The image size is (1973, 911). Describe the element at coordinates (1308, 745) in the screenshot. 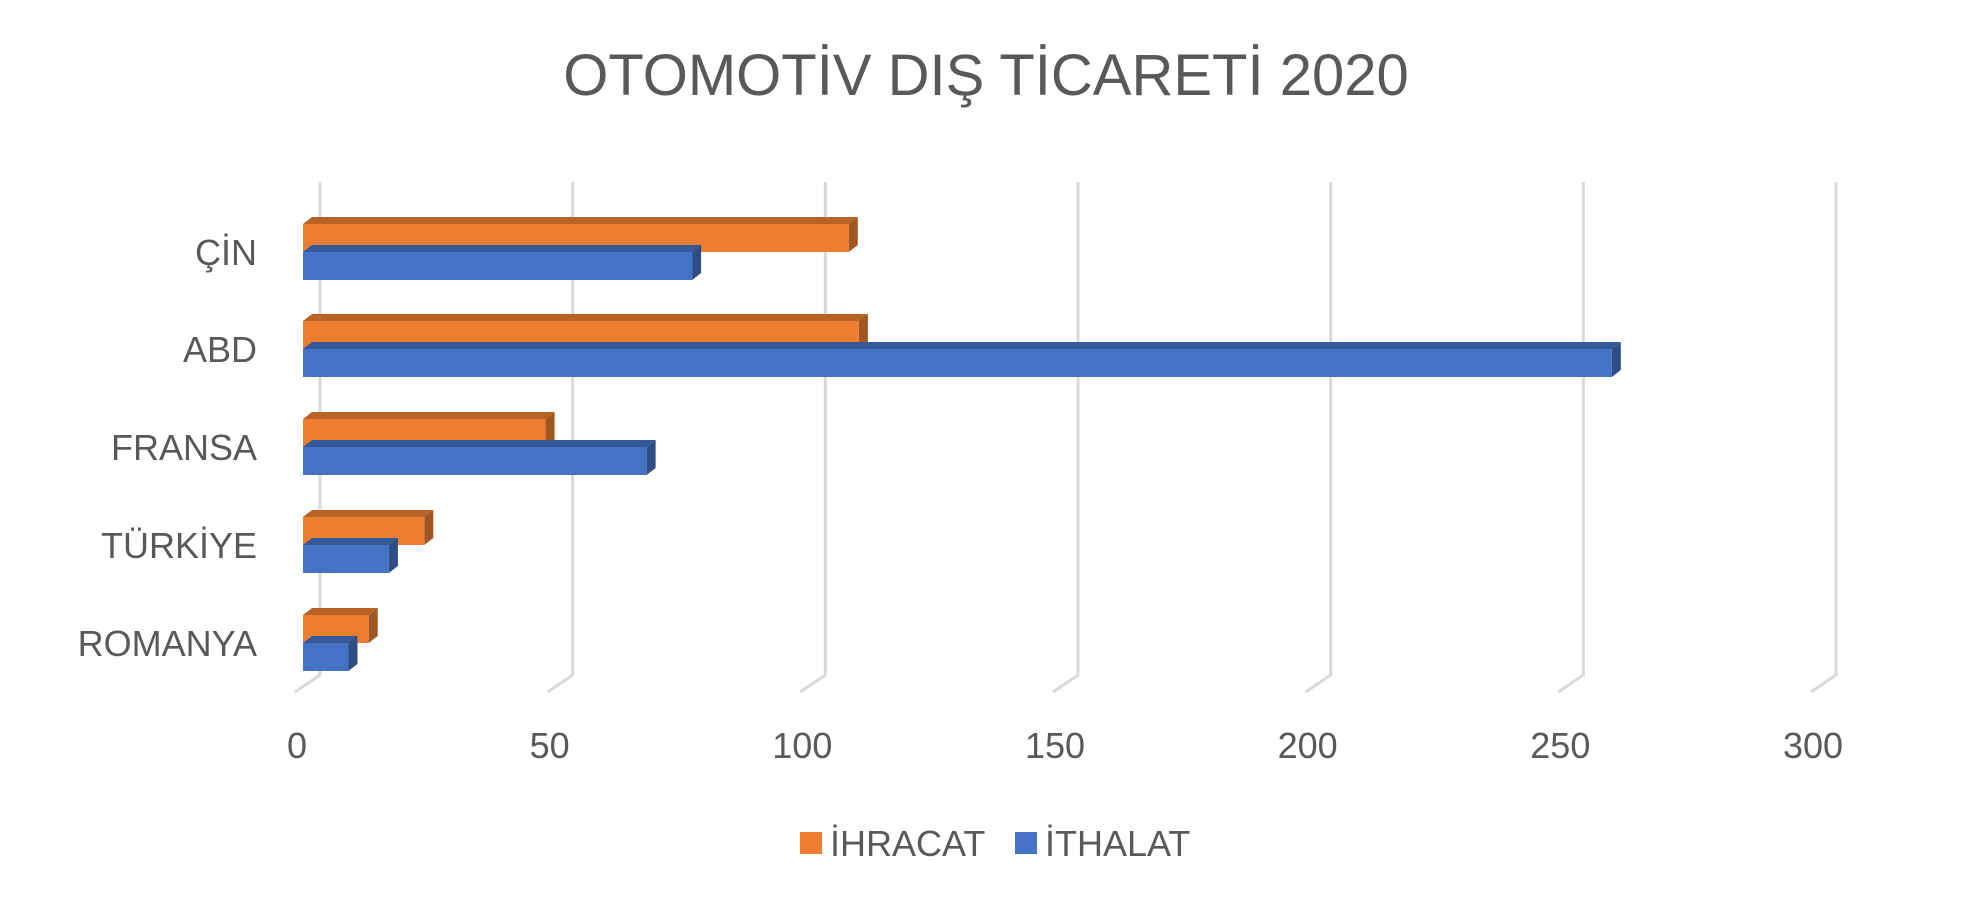

I see `x-tick-label: 200` at that location.